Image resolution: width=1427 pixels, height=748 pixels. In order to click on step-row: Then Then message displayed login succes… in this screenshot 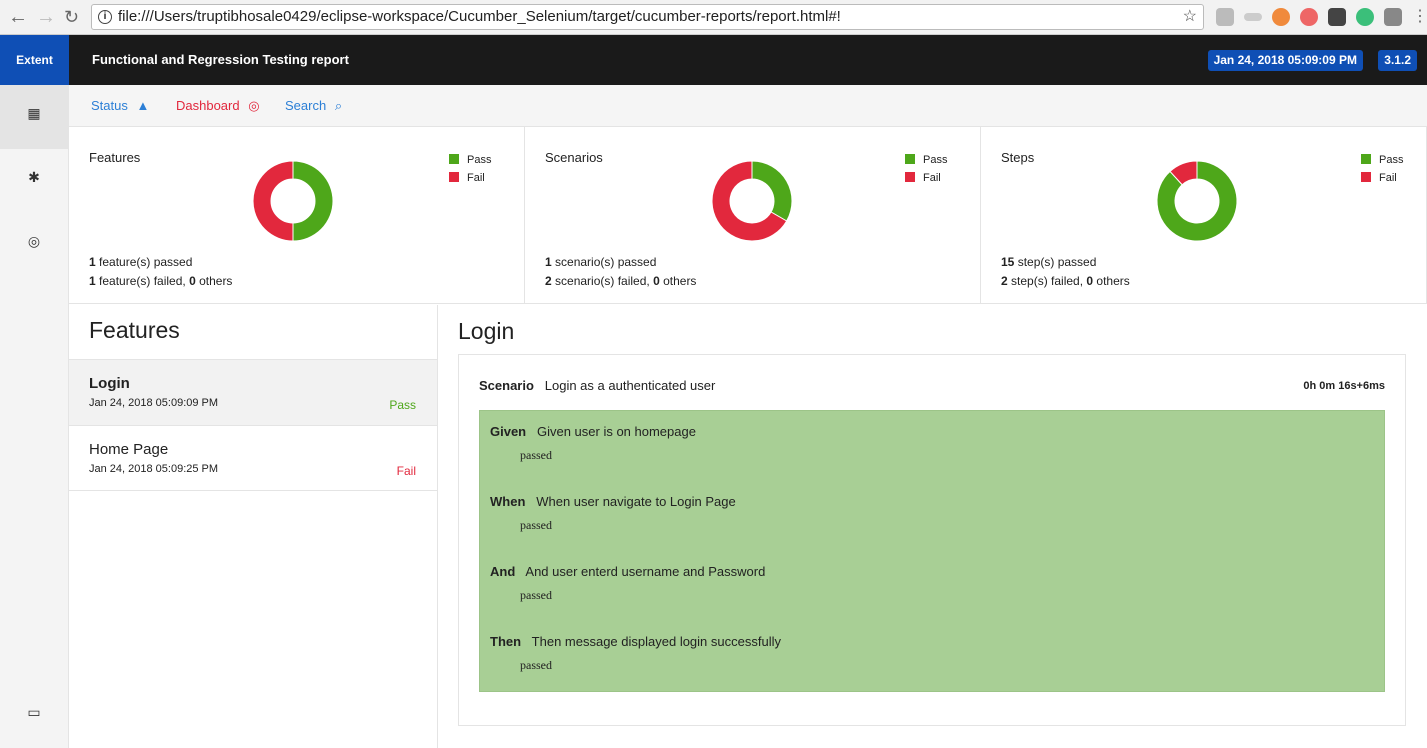, I will do `click(635, 653)`.